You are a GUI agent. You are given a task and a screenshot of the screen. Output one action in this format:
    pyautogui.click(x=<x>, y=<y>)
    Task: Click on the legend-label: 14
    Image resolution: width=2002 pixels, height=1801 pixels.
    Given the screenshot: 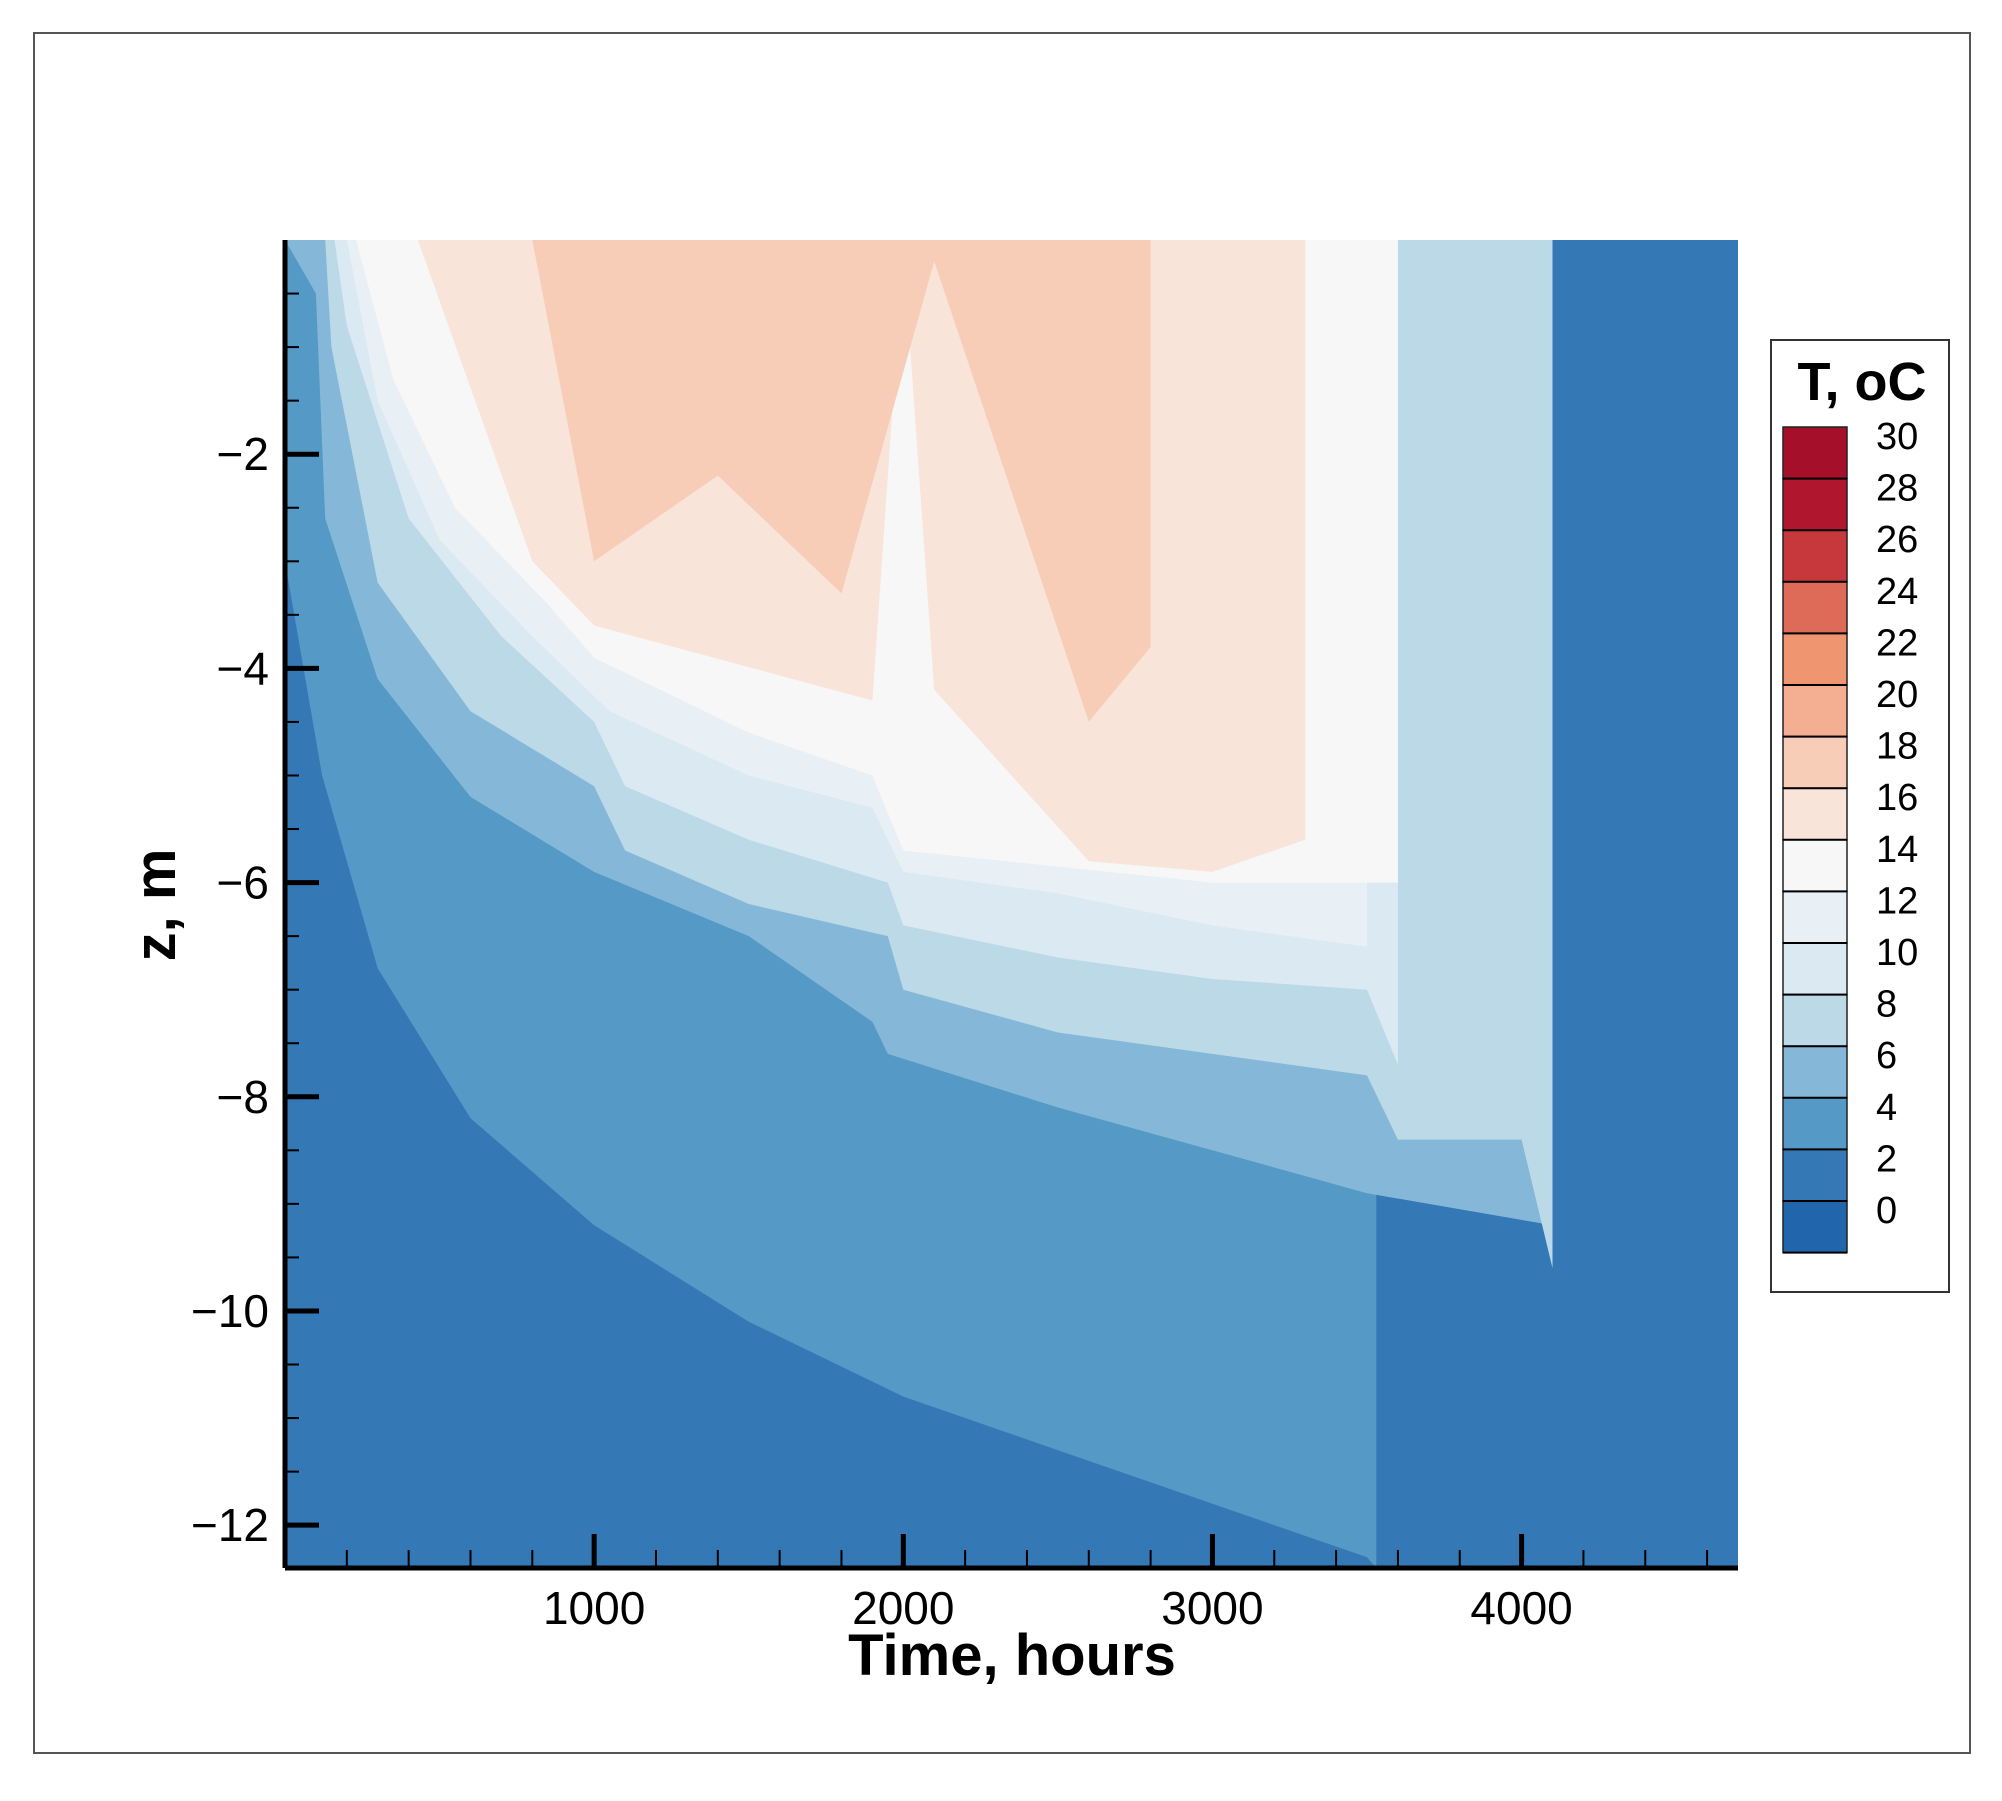 What is the action you would take?
    pyautogui.click(x=1897, y=850)
    